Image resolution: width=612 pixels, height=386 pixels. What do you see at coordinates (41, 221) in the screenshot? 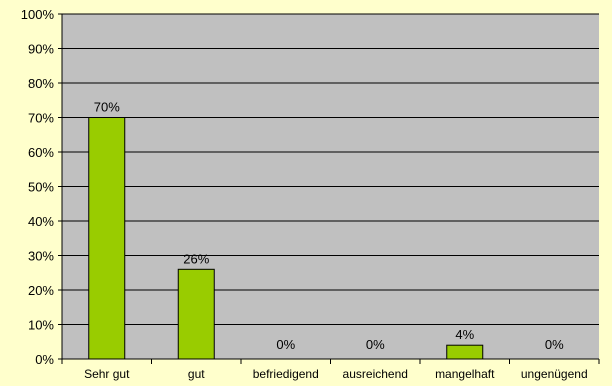
I see `y-tick-label: 40%` at bounding box center [41, 221].